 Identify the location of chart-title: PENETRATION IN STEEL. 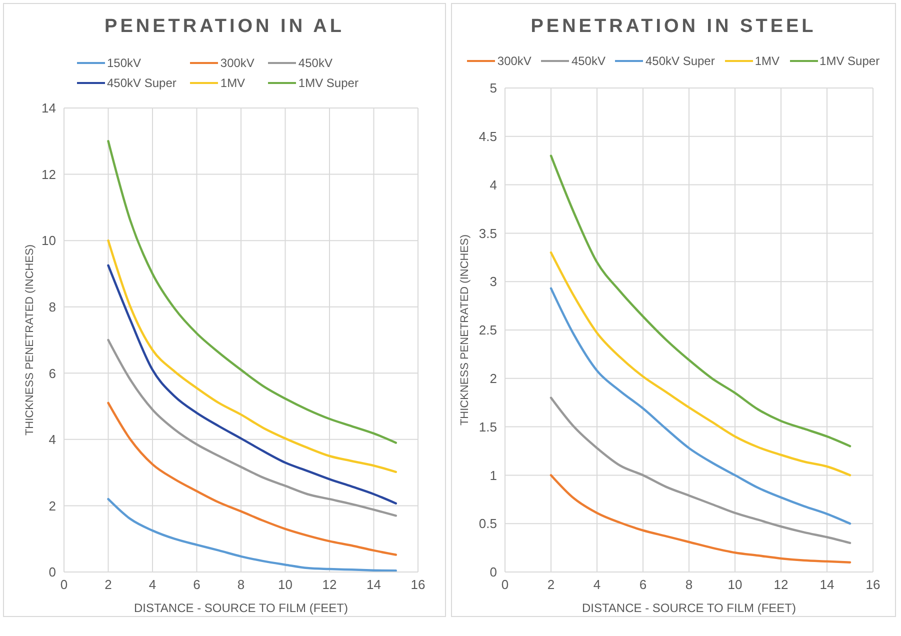
(674, 27).